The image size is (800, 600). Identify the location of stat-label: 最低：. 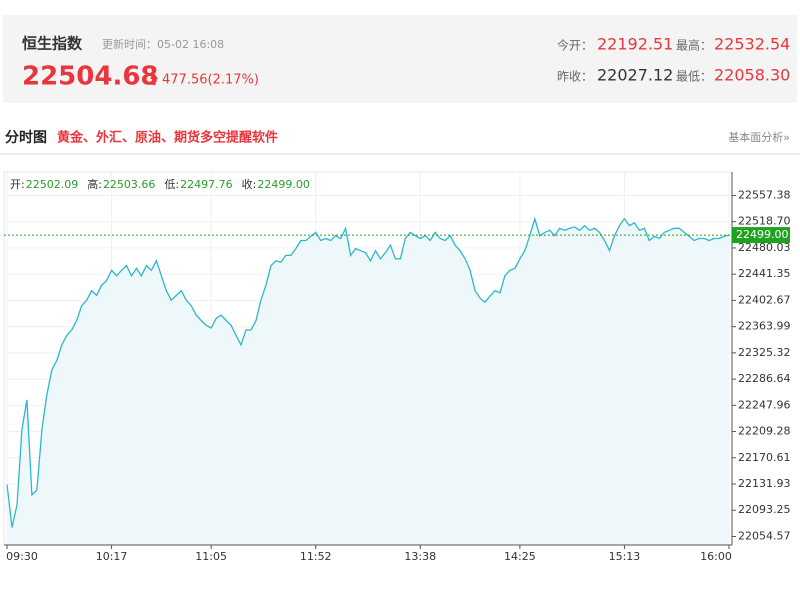
(694, 77).